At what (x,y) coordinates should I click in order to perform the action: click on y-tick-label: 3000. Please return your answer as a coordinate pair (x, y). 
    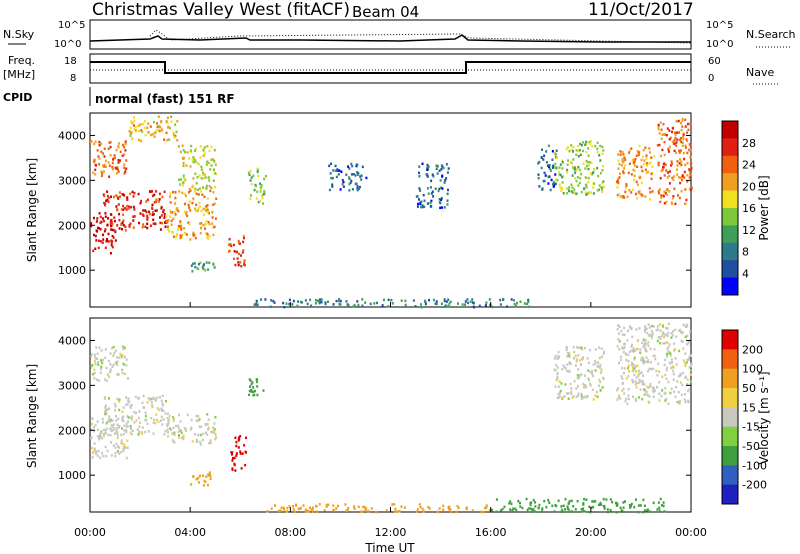
    Looking at the image, I should click on (72, 180).